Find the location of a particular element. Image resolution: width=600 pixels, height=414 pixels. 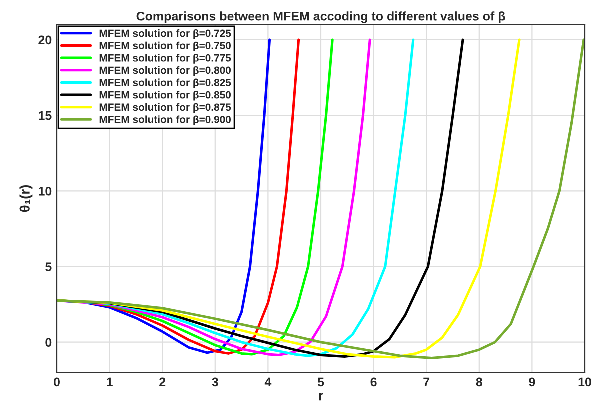

chart-title: Comparisons between MFEM accoding to different values of β is located at coordinates (321, 18).